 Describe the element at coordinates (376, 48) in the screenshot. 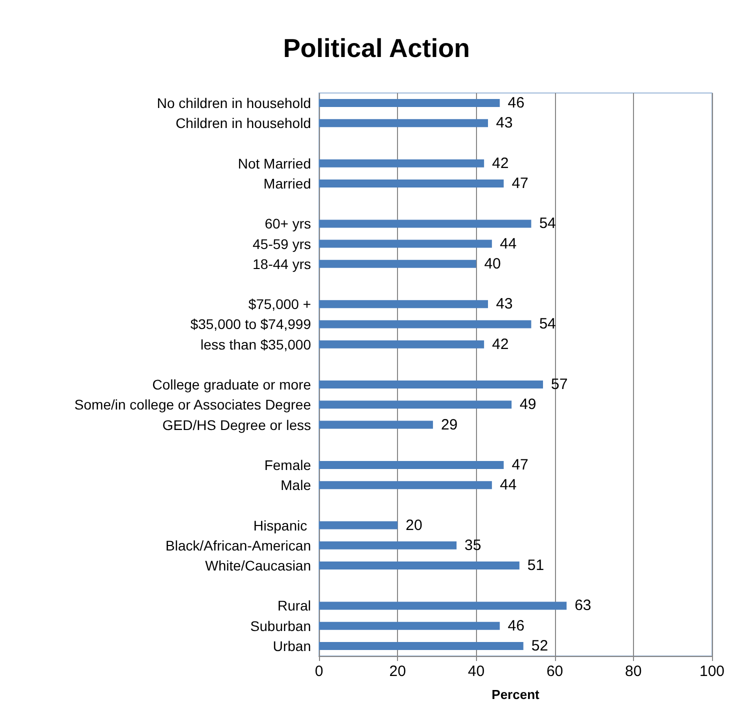

I see `chart-title: Political Action` at that location.